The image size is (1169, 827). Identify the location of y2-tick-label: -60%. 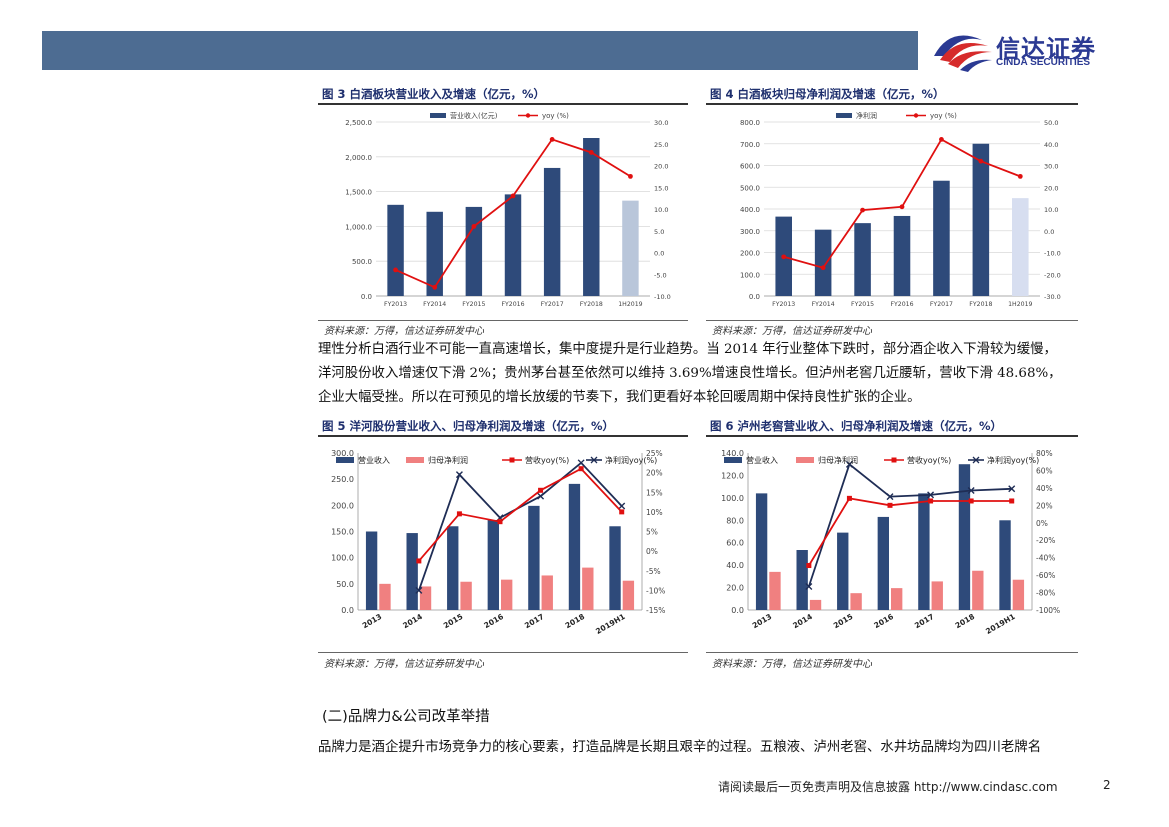
(1045, 575).